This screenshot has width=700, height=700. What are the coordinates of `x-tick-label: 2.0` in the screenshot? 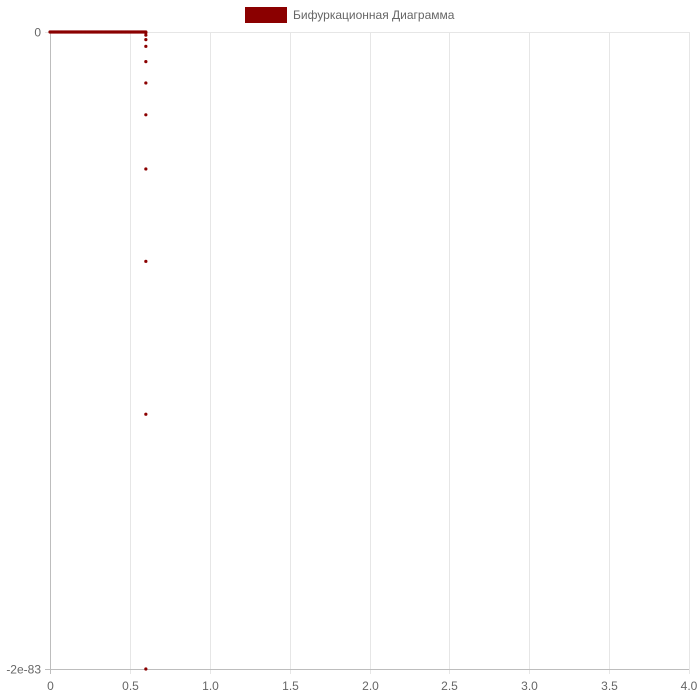 It's located at (370, 686).